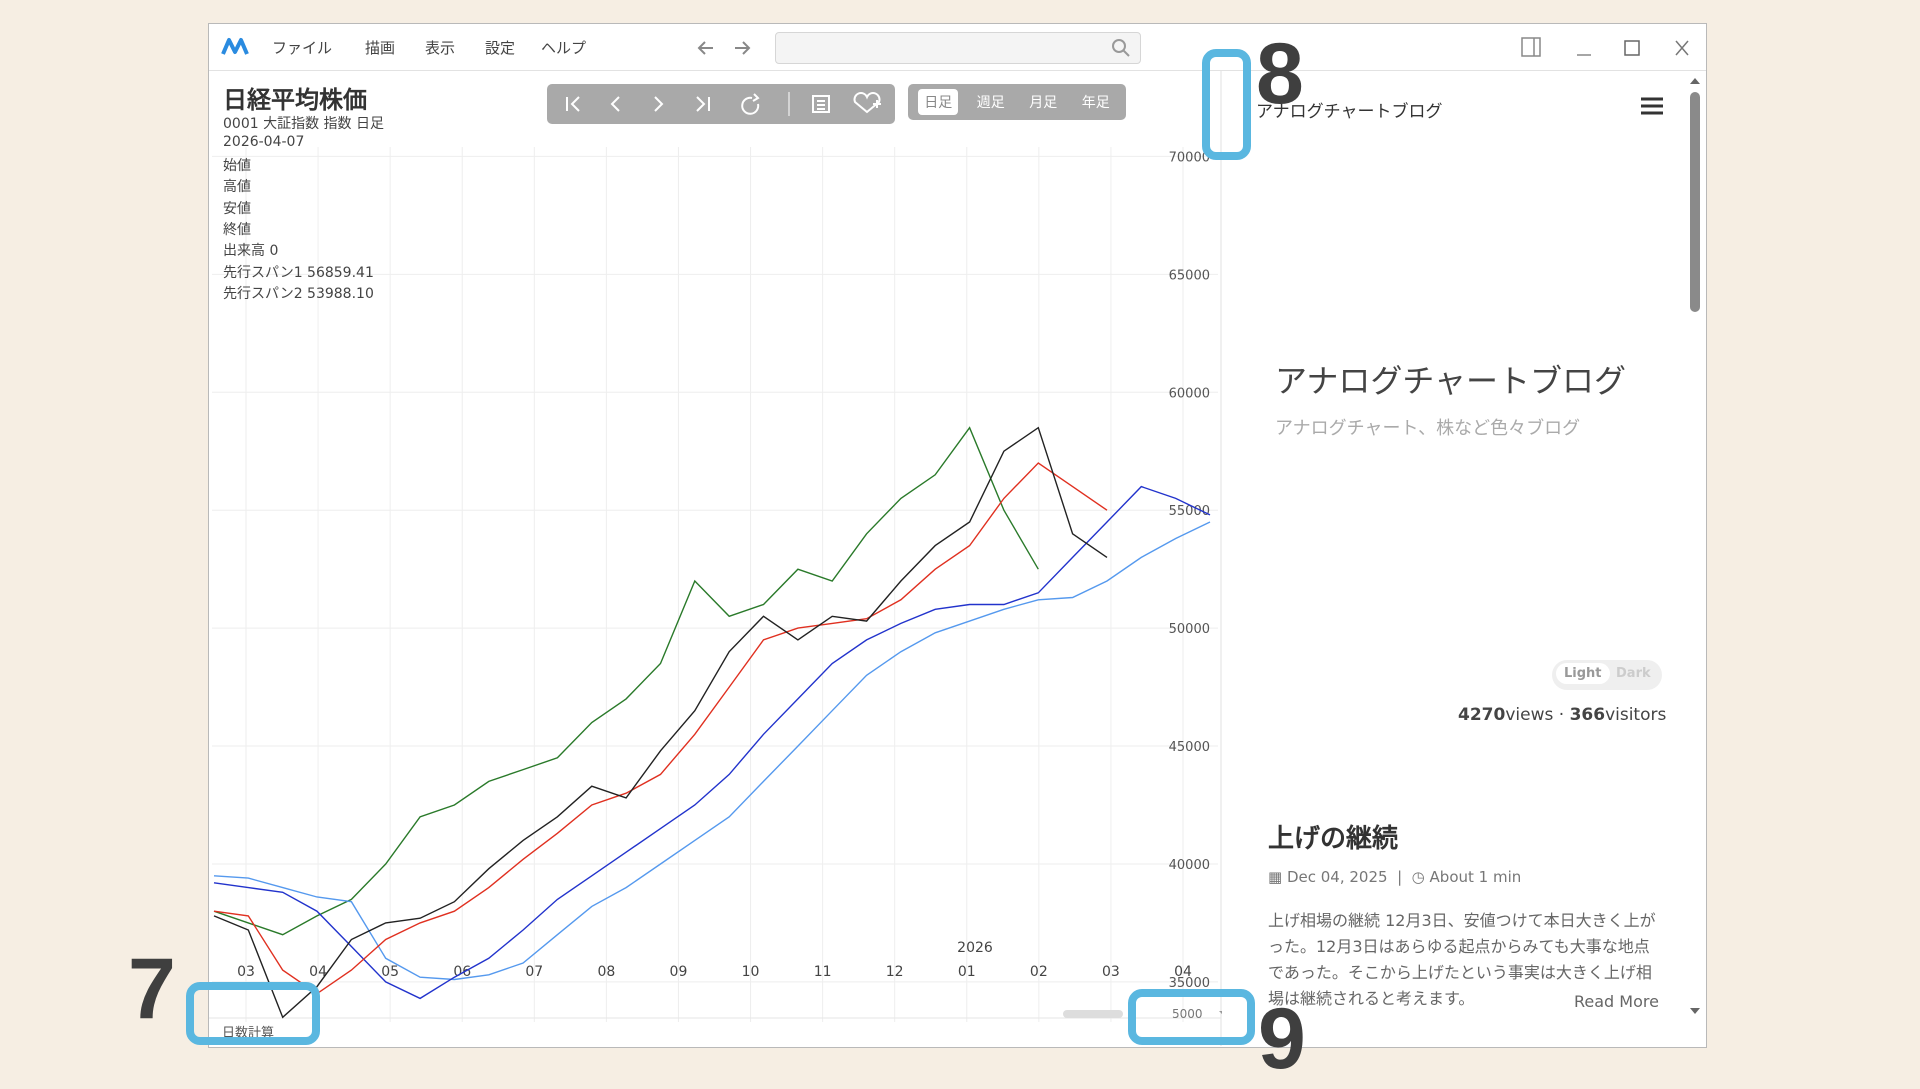 The height and width of the screenshot is (1089, 1920). I want to click on y-tick-label: 45000, so click(1189, 747).